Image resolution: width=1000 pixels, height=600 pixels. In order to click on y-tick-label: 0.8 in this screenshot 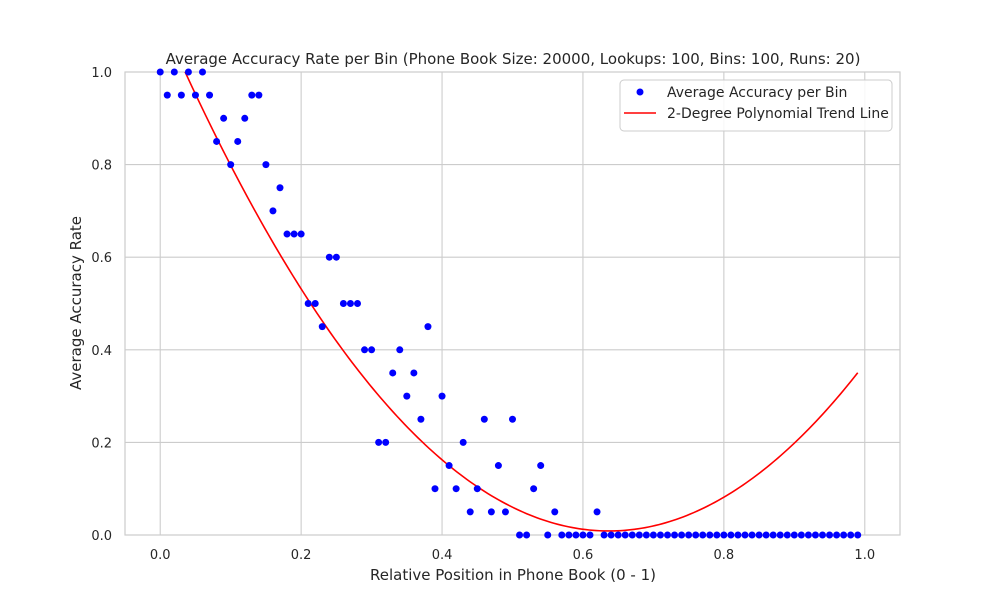, I will do `click(101, 166)`.